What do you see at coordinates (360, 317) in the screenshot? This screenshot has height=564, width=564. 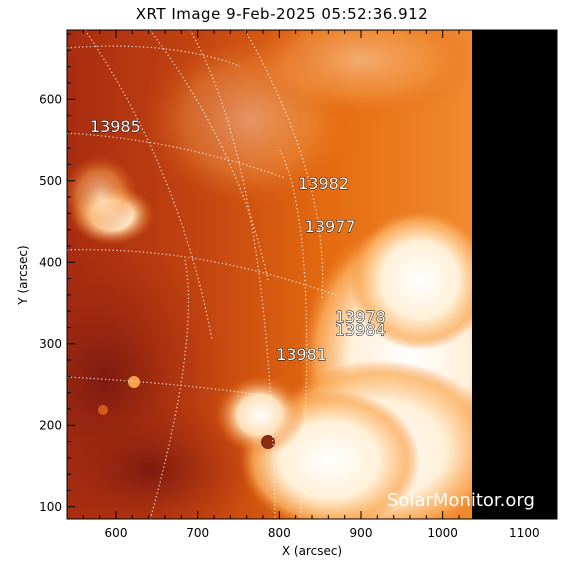 I see `active-region-label: 13978` at bounding box center [360, 317].